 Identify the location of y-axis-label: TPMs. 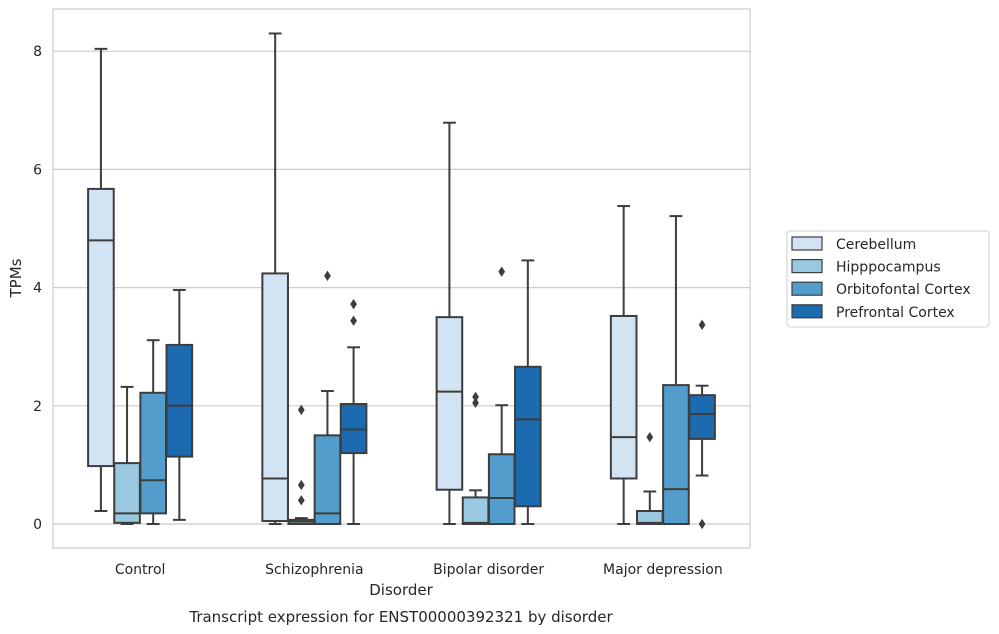
(16, 278).